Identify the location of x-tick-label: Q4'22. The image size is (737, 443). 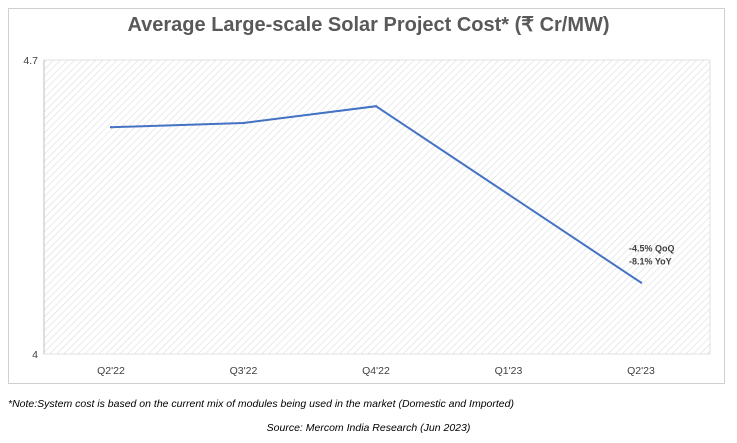
(376, 371).